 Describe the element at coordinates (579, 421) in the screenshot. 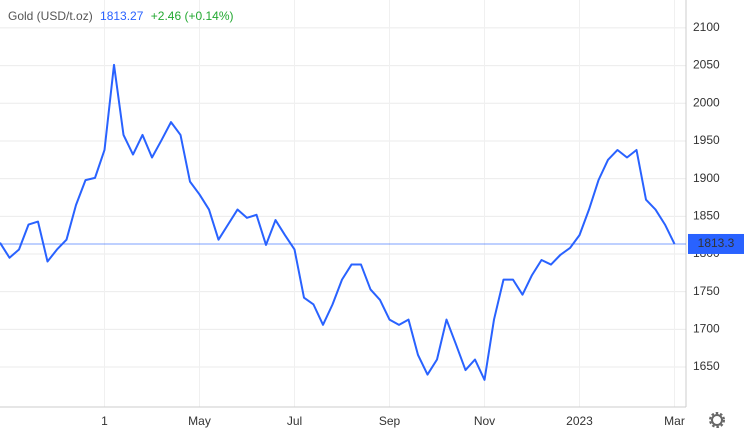

I see `x-tick-label: 2023` at that location.